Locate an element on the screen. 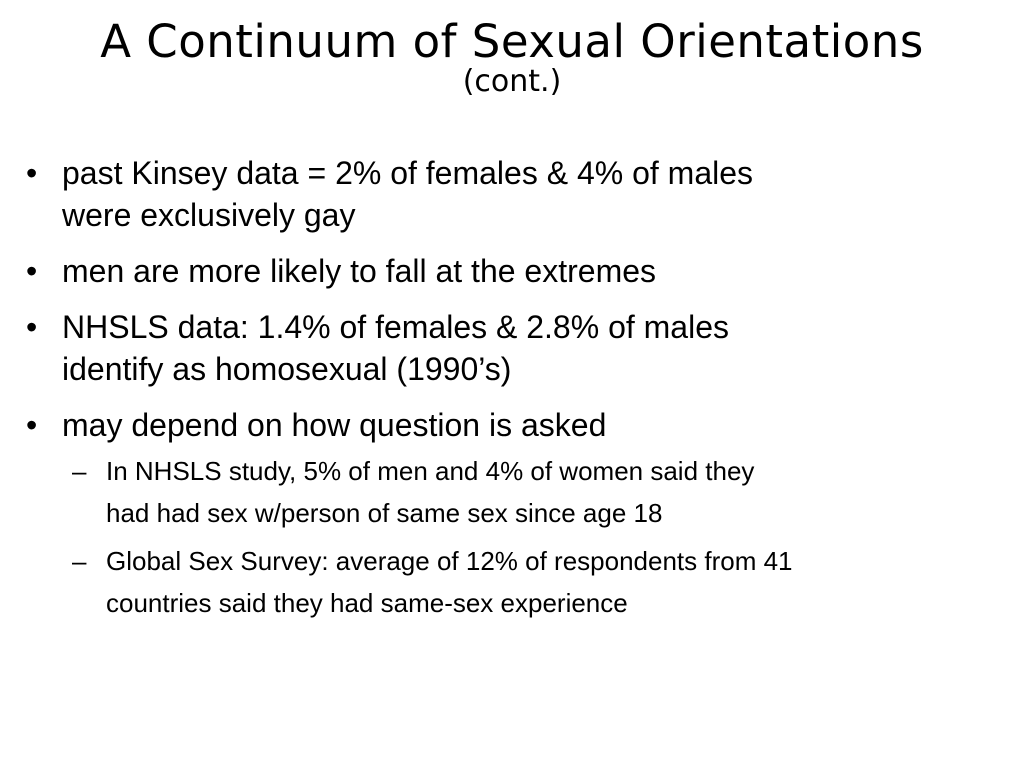  slide-subtitle: (cont.) is located at coordinates (512, 81).